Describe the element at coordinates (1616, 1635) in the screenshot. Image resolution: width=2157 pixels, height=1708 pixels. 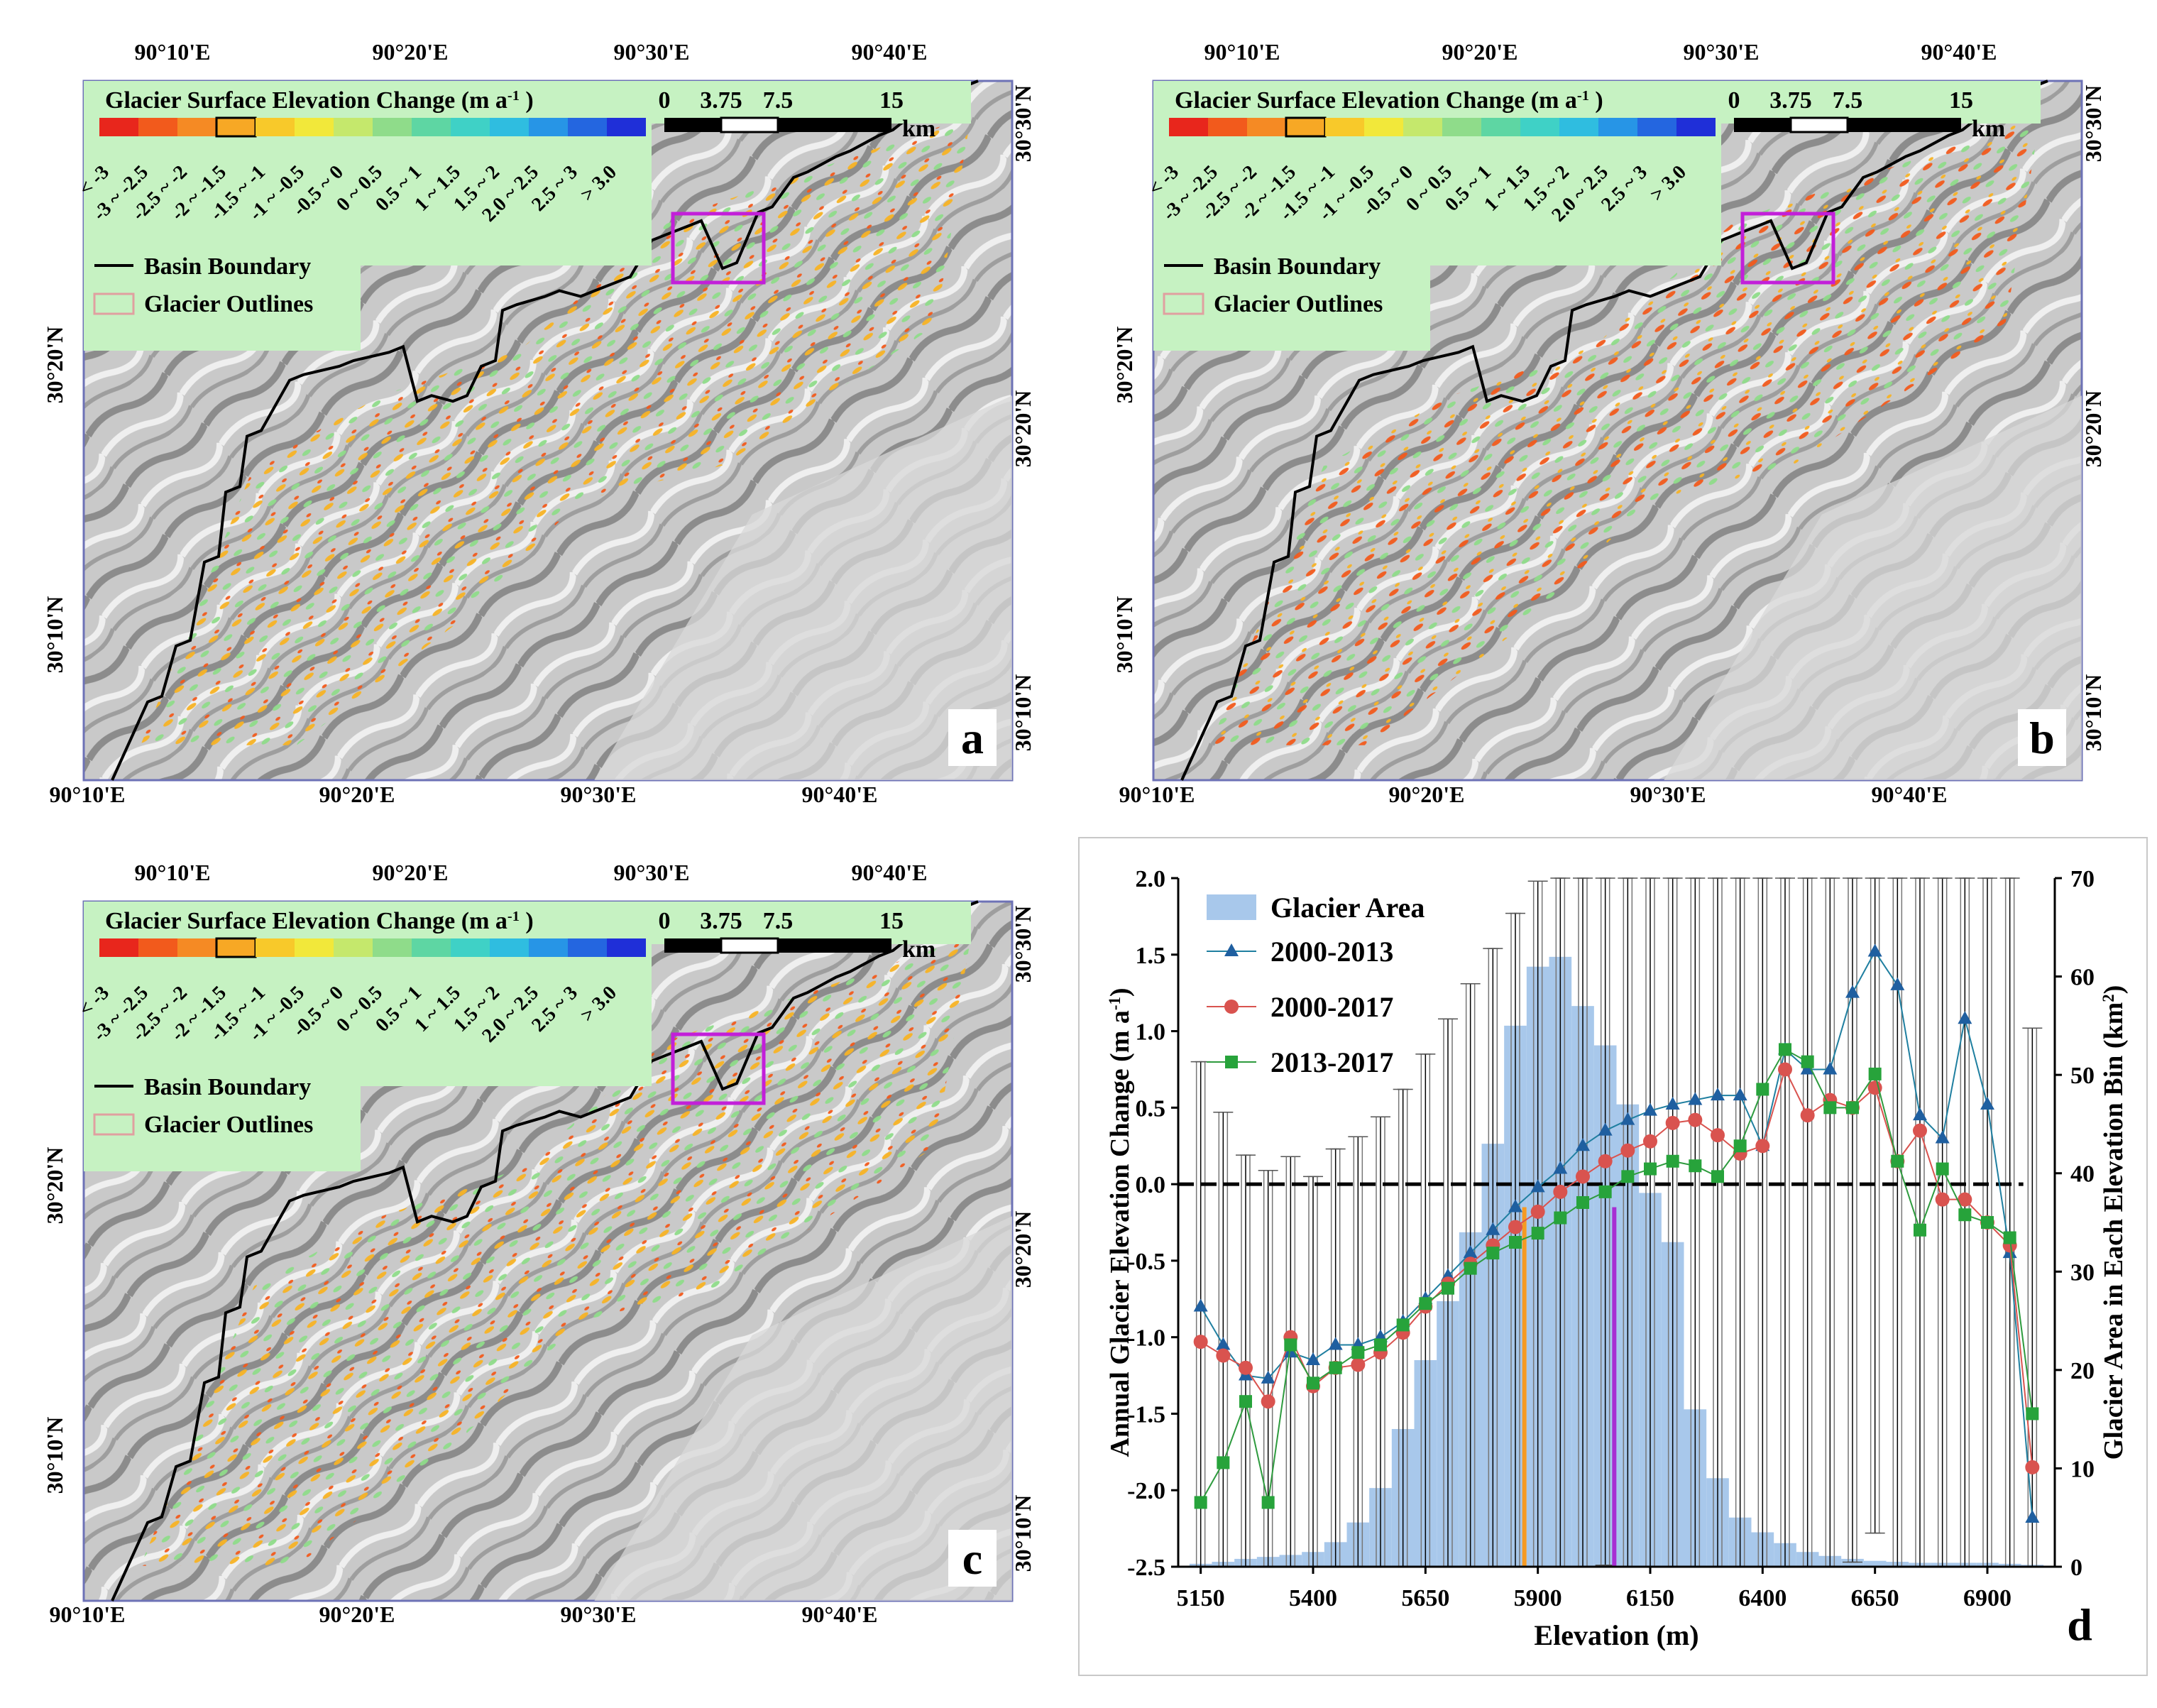
I see `x-axis-label: Elevation (m)` at that location.